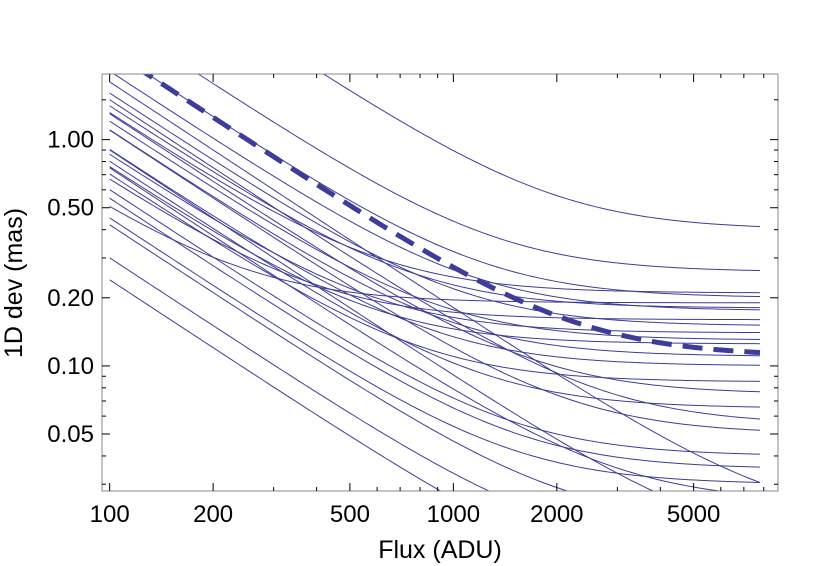  I want to click on x-tick-label: 2000, so click(556, 514).